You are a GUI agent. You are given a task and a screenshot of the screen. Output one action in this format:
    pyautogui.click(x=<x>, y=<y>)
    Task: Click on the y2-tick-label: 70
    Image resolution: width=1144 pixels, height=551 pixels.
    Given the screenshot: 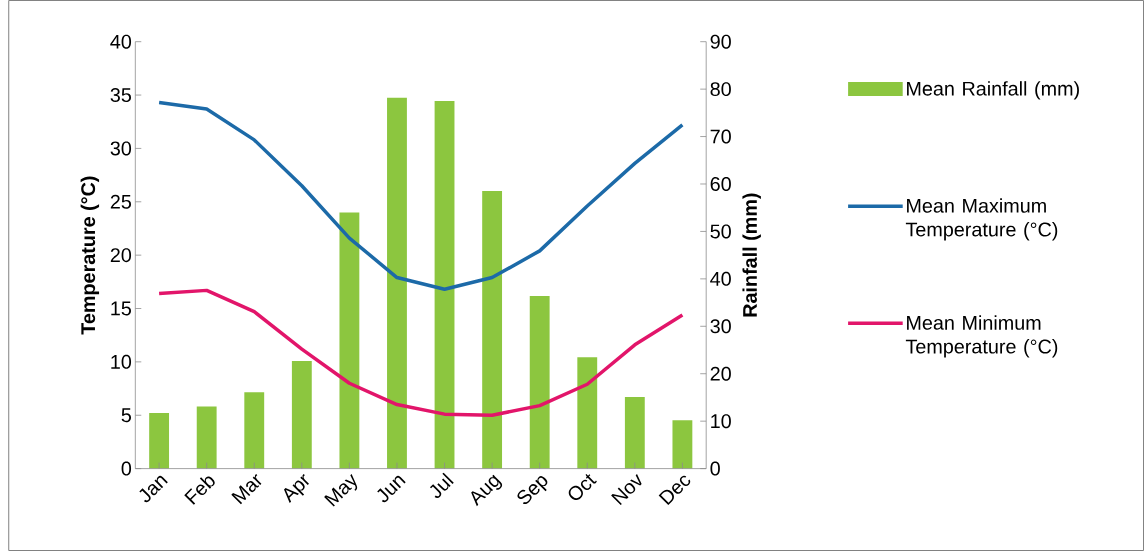 What is the action you would take?
    pyautogui.click(x=720, y=136)
    